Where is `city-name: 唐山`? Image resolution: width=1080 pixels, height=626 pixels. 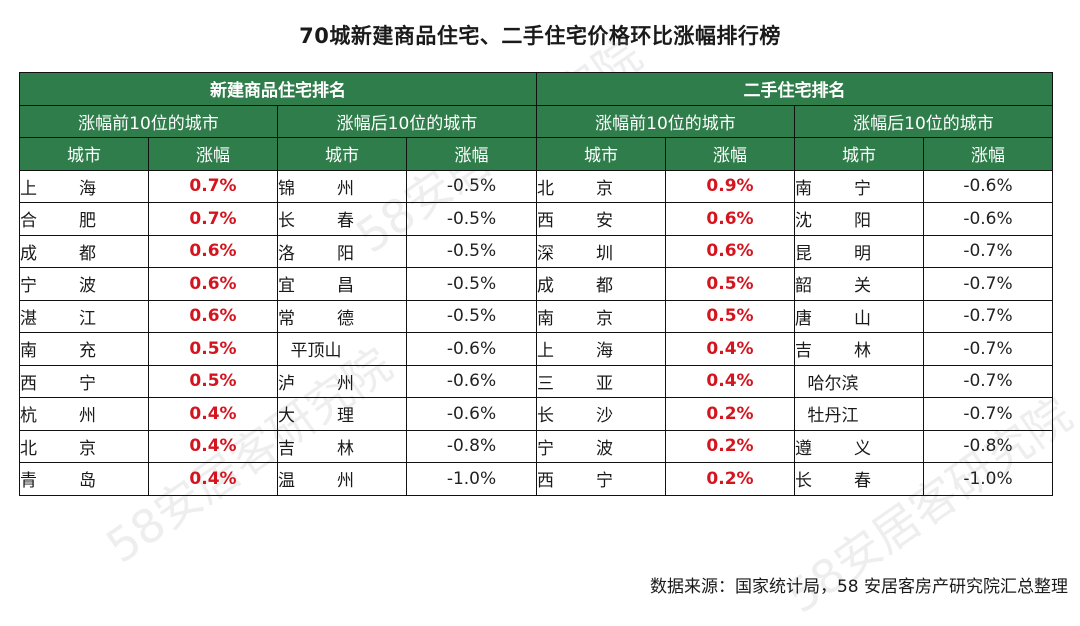
city-name: 唐山 is located at coordinates (833, 318).